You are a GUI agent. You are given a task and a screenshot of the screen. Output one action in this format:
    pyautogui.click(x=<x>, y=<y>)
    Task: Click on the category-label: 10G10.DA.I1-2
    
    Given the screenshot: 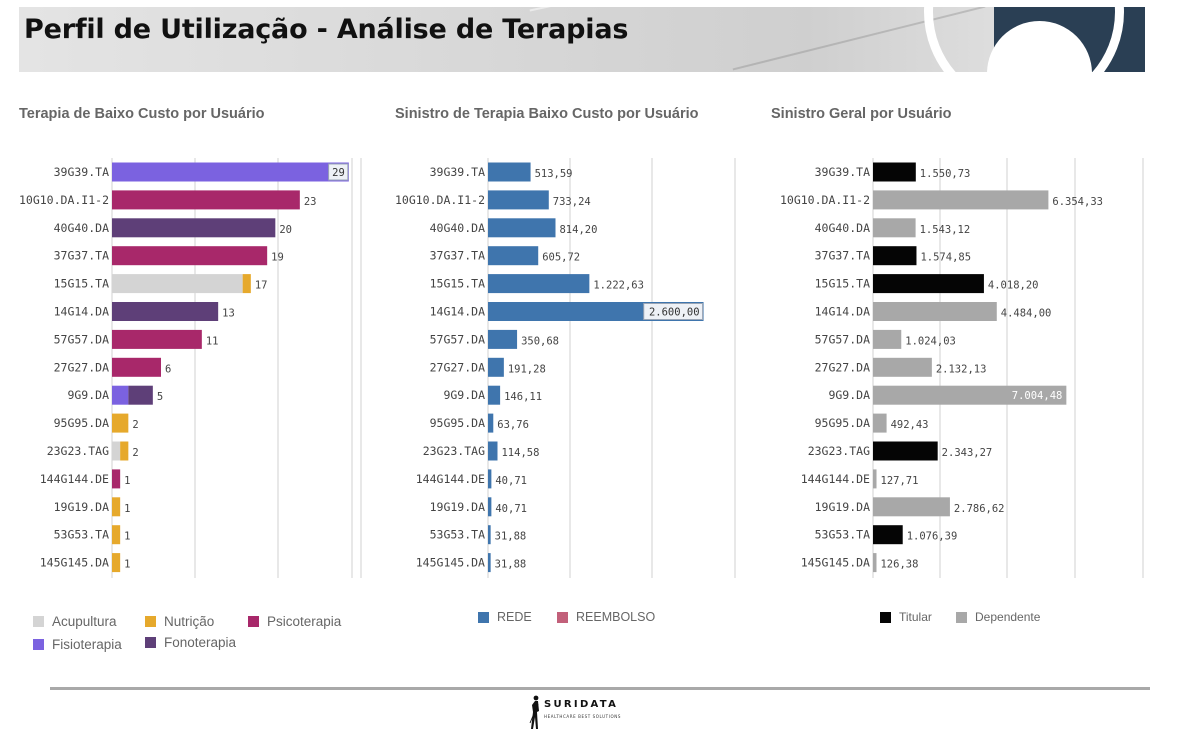 What is the action you would take?
    pyautogui.click(x=440, y=200)
    